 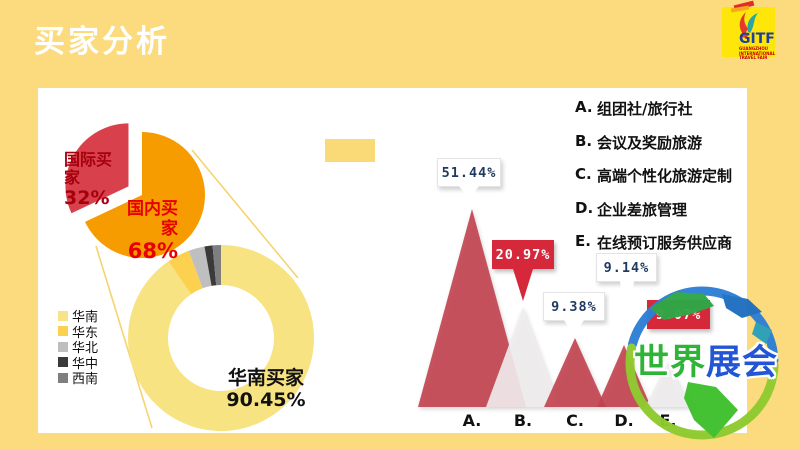 What do you see at coordinates (220, 338) in the screenshot?
I see `donut-segment-华南` at bounding box center [220, 338].